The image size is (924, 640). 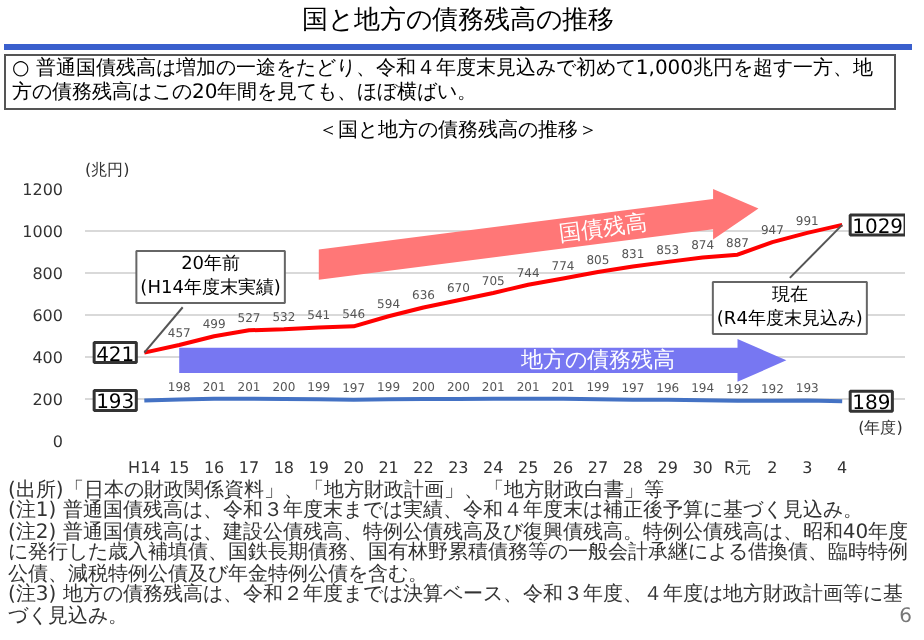 What do you see at coordinates (284, 467) in the screenshot?
I see `x-tick-label: 18` at bounding box center [284, 467].